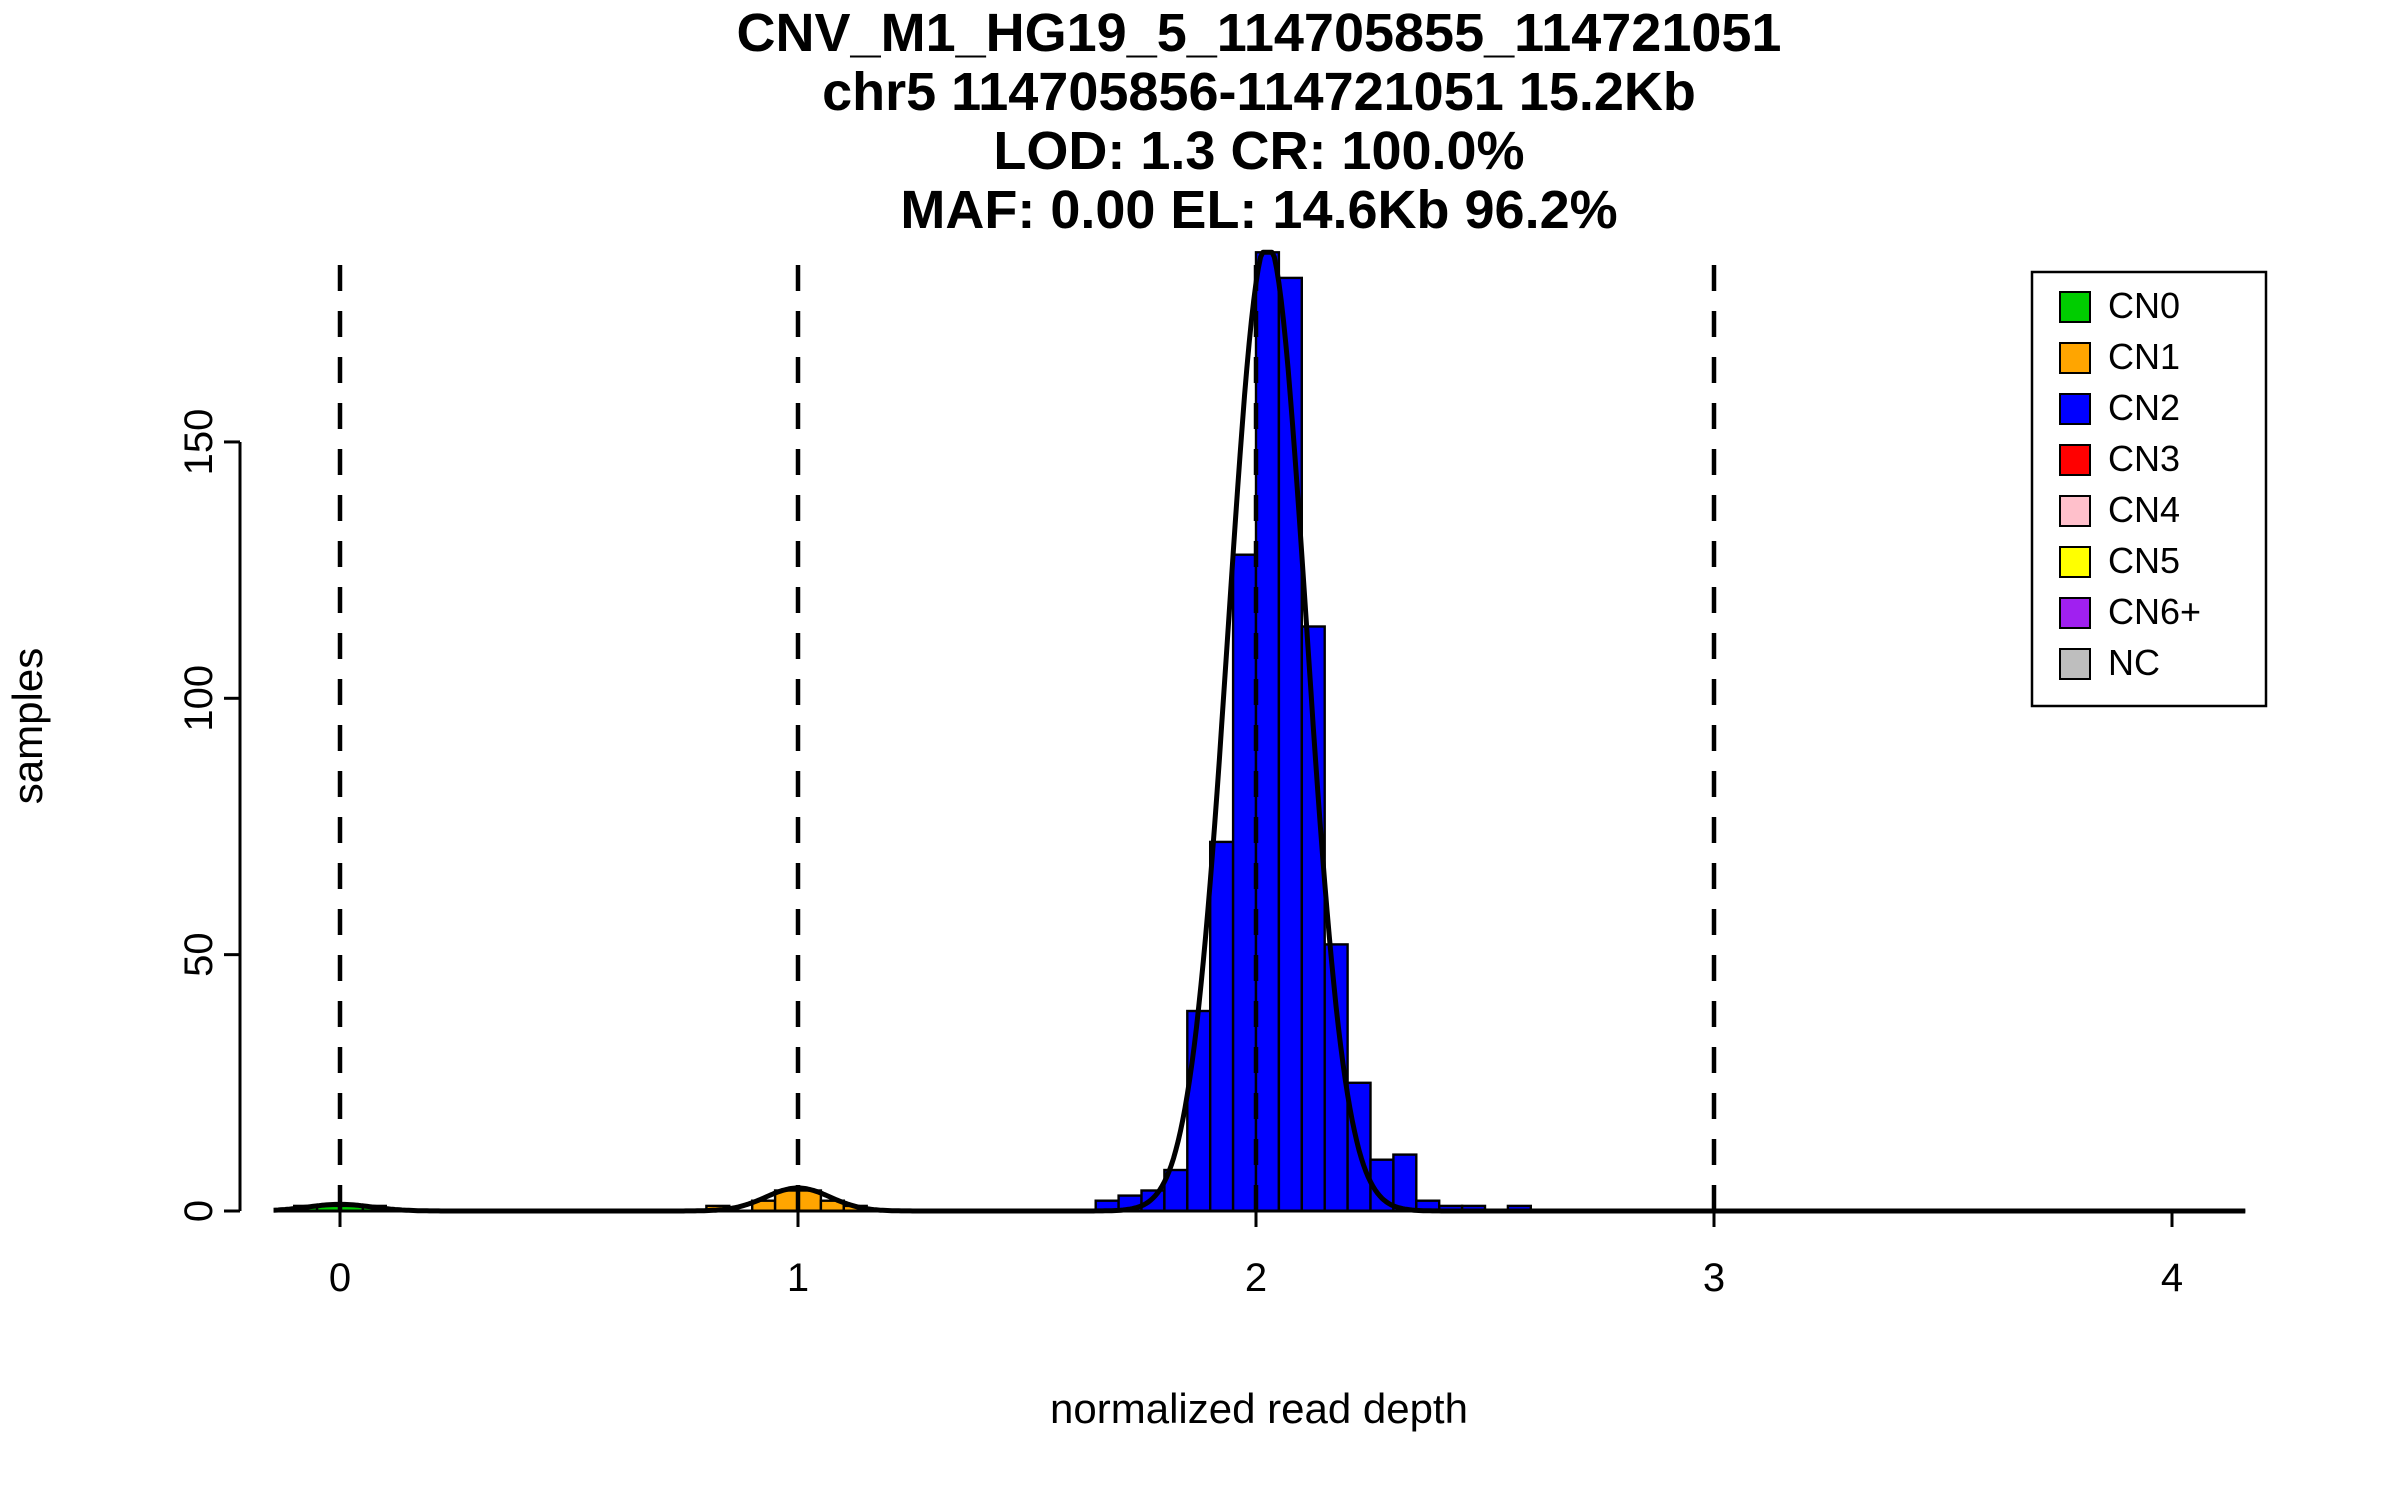 This screenshot has width=2400, height=1500. I want to click on y-tick-label: 150, so click(199, 442).